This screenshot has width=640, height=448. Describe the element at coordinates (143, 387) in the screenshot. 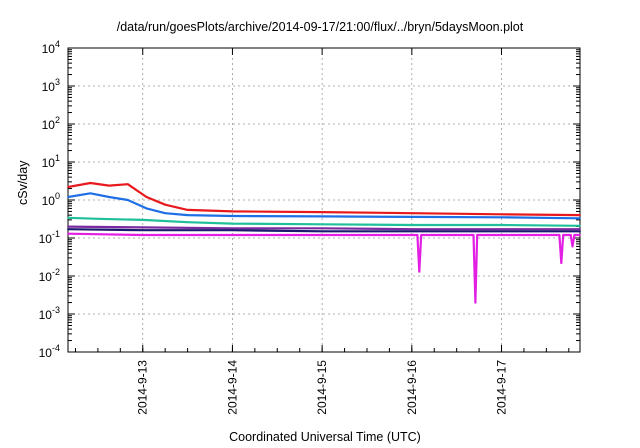

I see `x-tick-label: 2014-9-13` at that location.